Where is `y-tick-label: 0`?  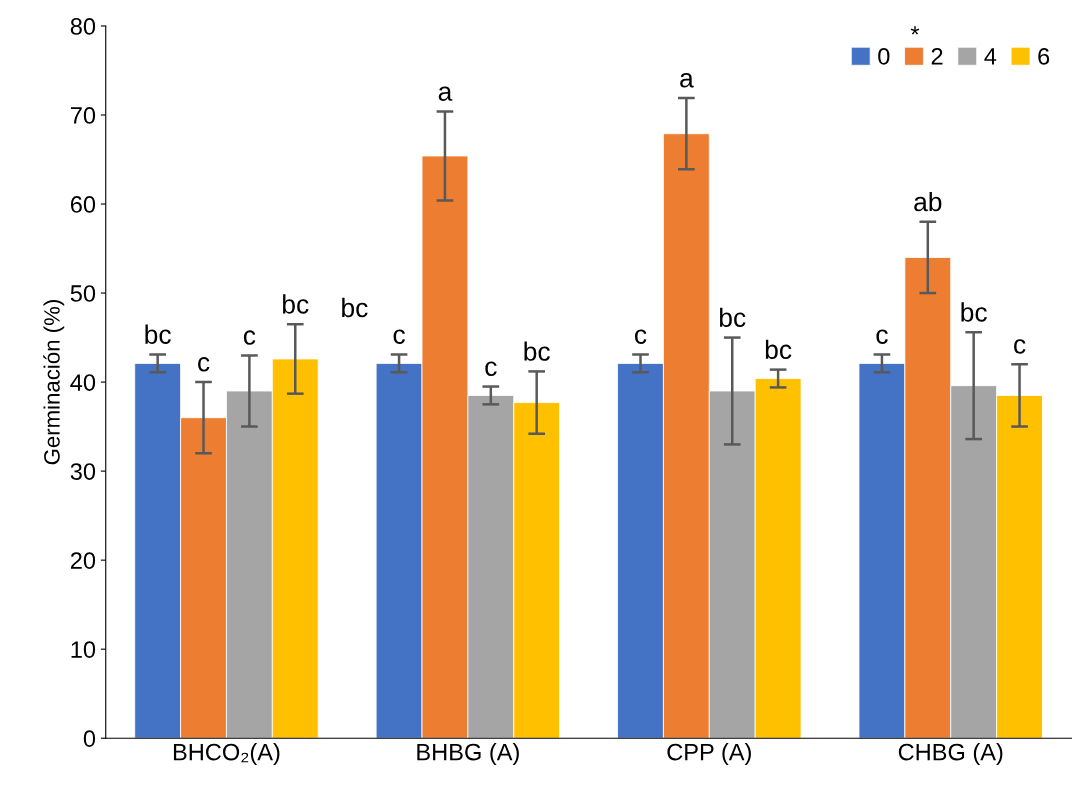
y-tick-label: 0 is located at coordinates (89, 738).